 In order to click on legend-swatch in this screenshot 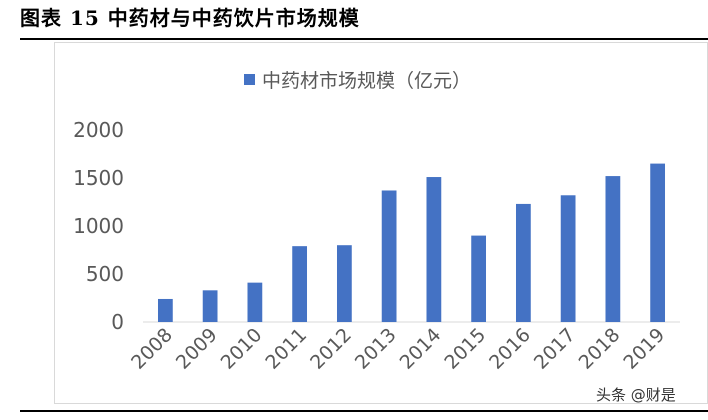, I will do `click(249, 79)`.